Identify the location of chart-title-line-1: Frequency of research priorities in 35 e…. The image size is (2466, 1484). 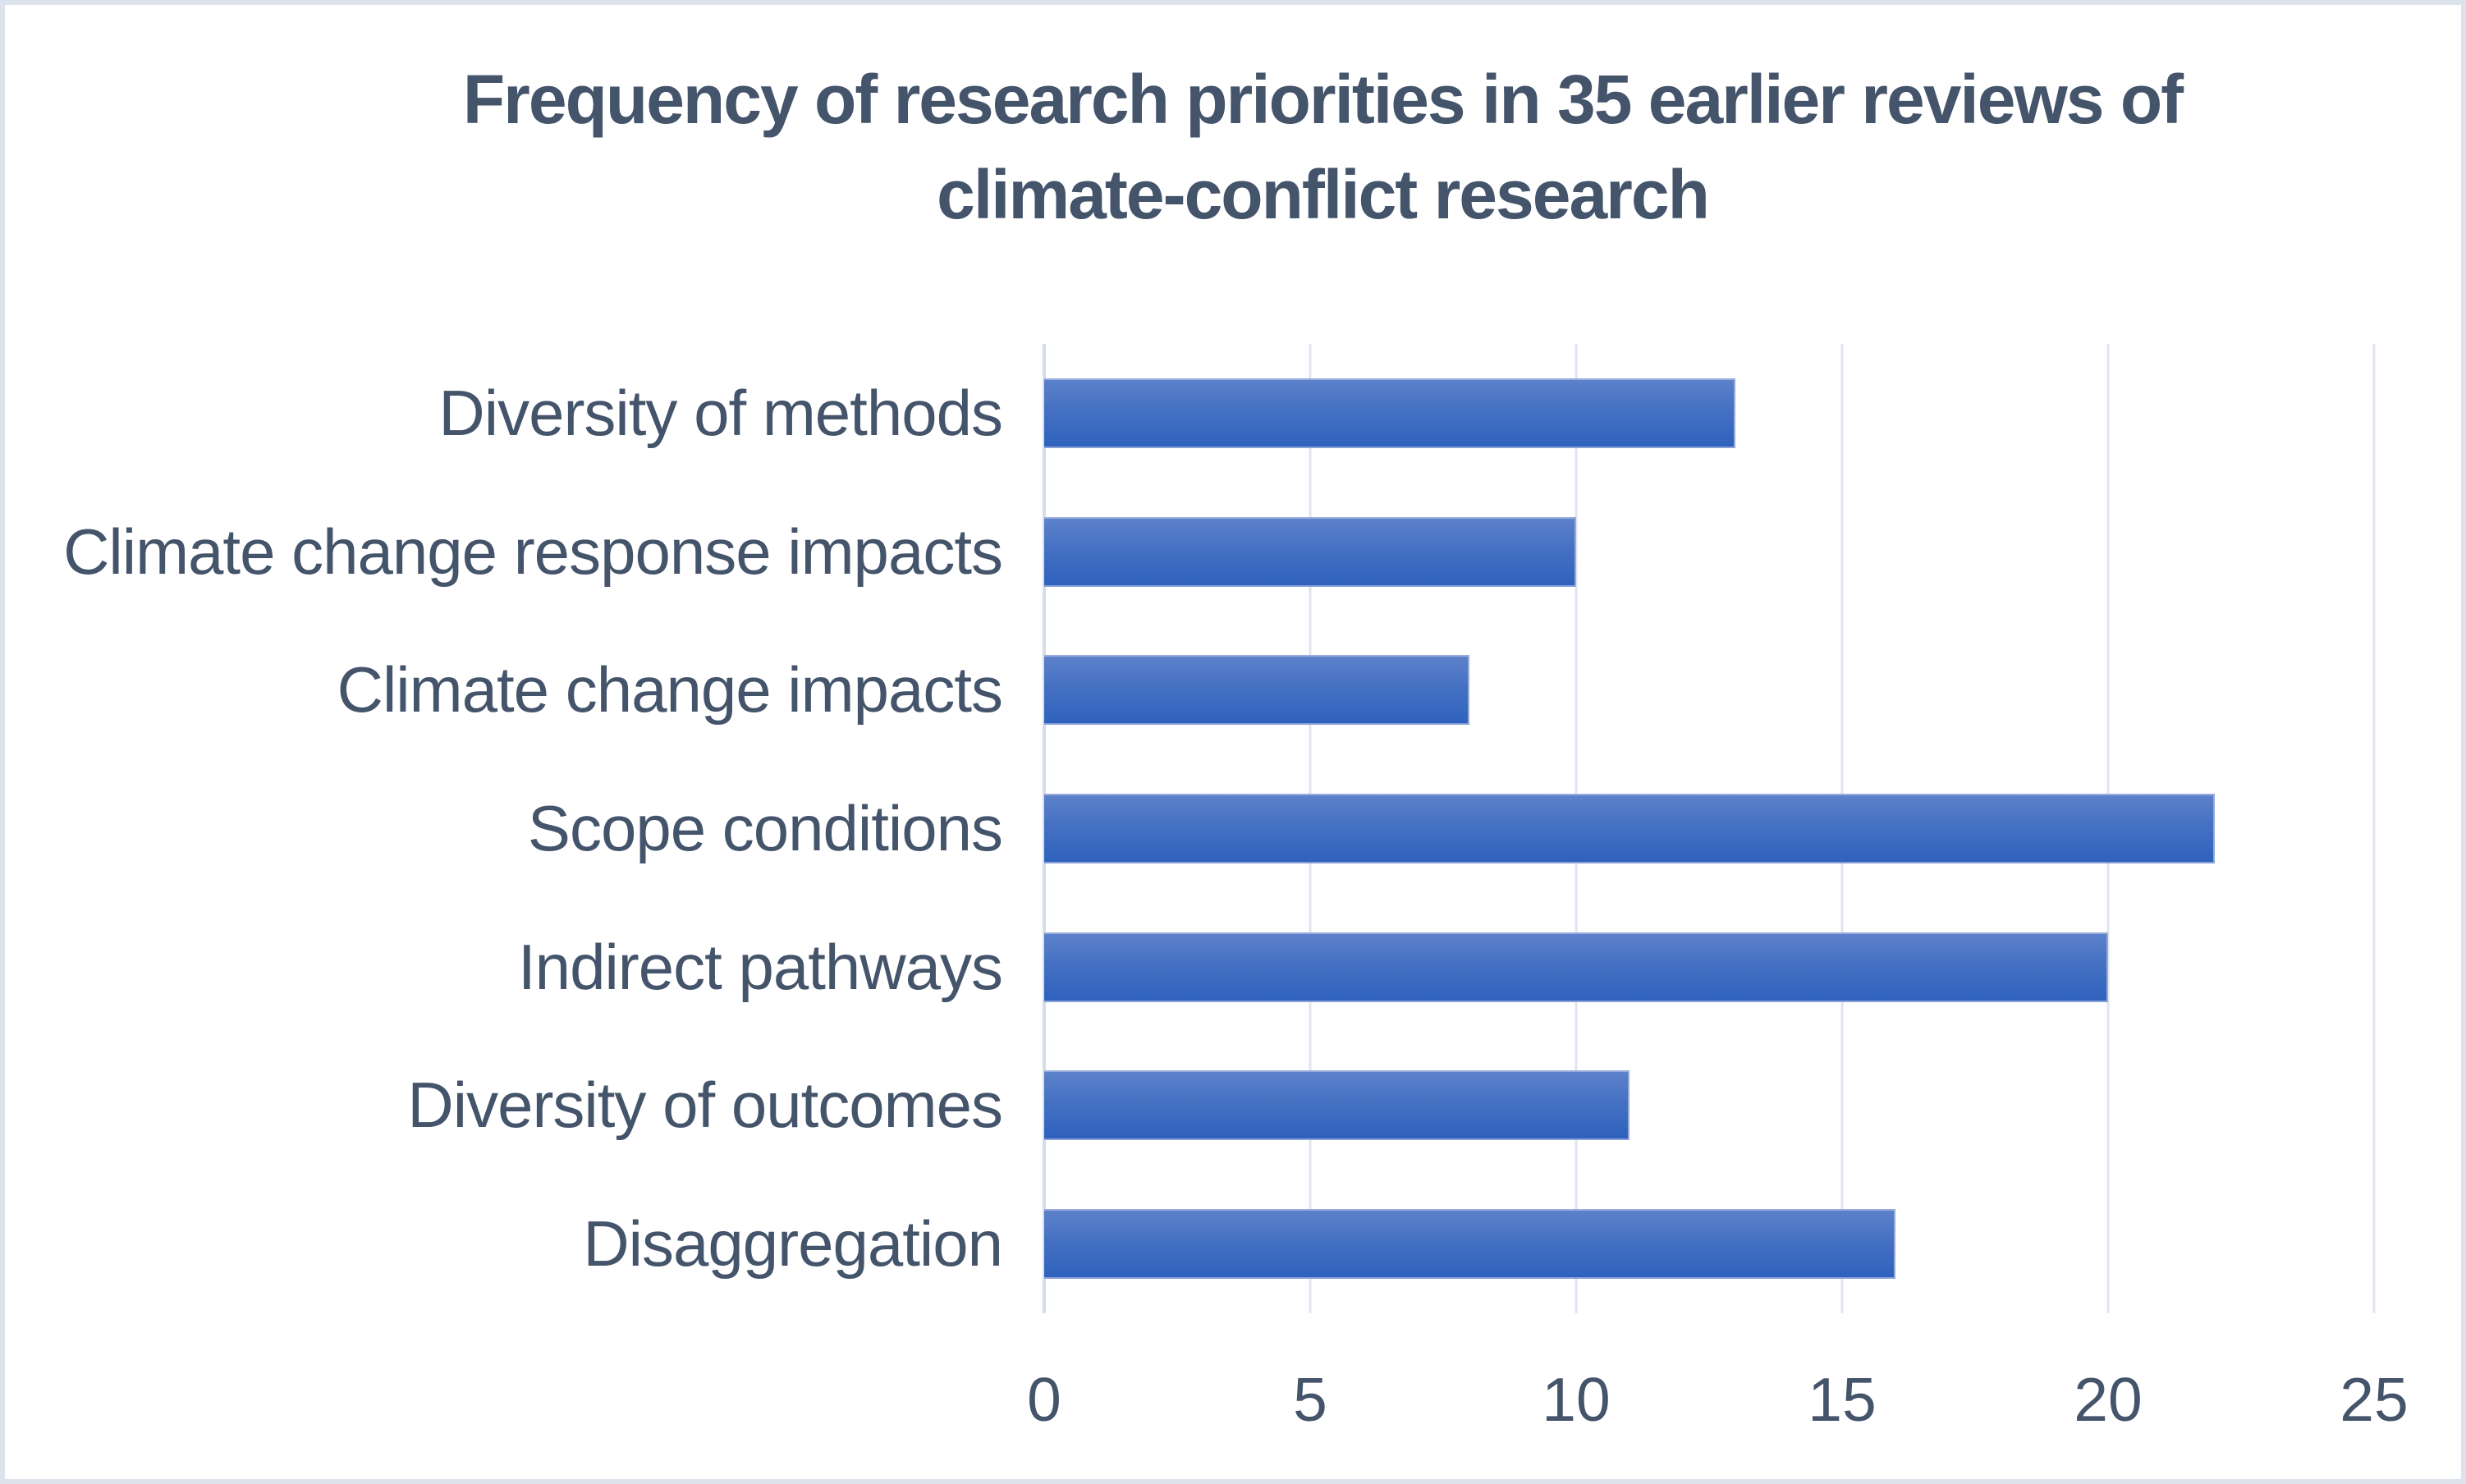
(1323, 99).